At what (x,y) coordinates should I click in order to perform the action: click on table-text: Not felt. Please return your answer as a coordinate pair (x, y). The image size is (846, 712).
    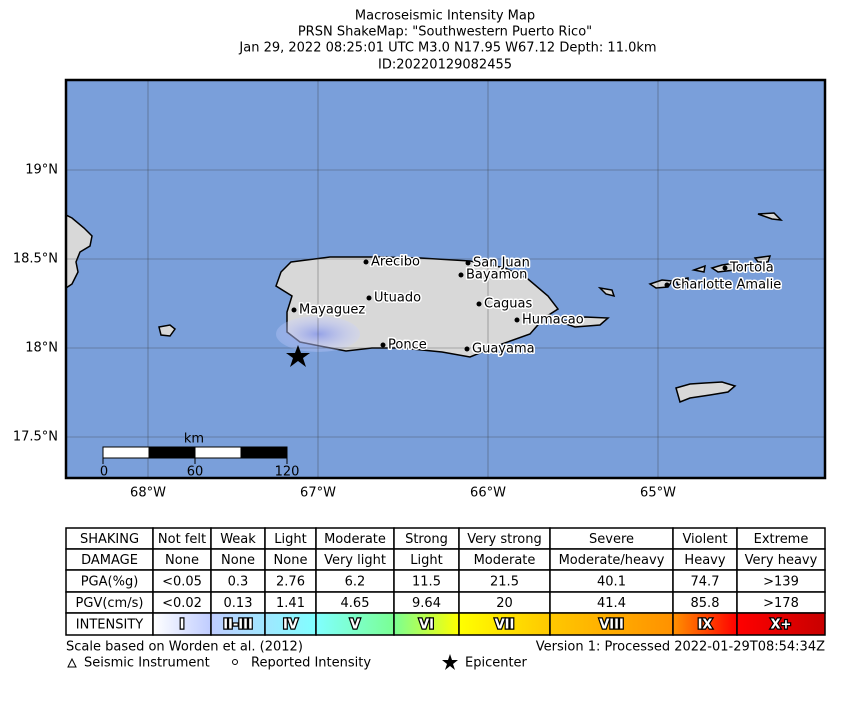
    Looking at the image, I should click on (182, 539).